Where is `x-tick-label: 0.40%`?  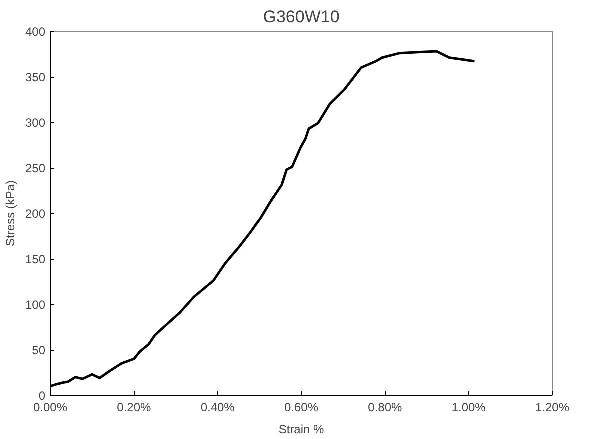
x-tick-label: 0.40% is located at coordinates (218, 407).